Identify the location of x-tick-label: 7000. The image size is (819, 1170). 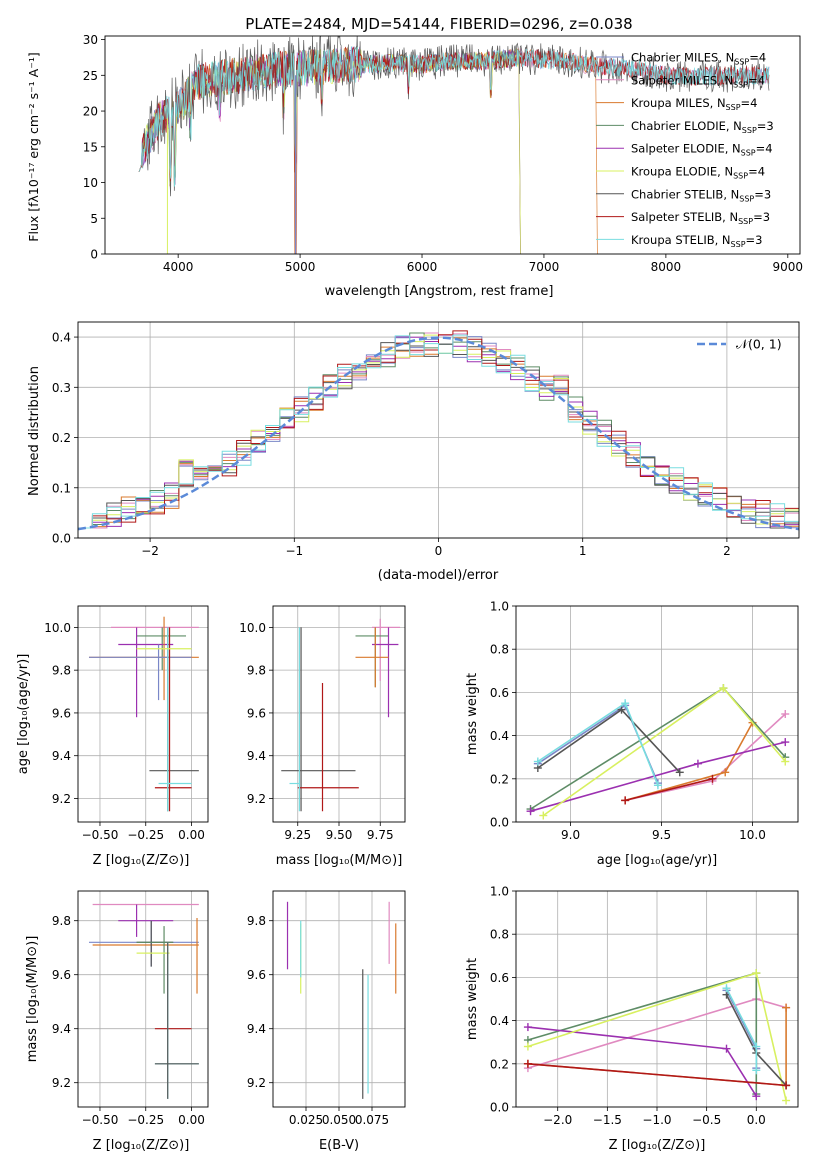
(544, 267).